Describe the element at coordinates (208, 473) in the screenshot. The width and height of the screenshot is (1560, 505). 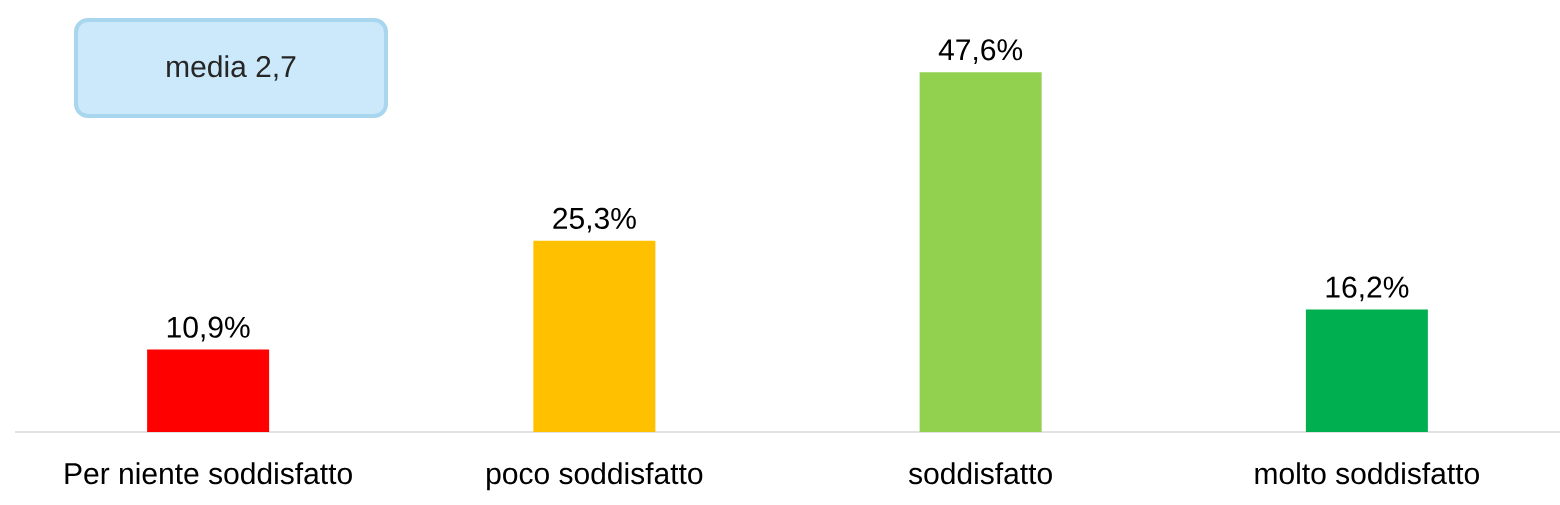
I see `x-tick-label: Per niente soddisfatto` at that location.